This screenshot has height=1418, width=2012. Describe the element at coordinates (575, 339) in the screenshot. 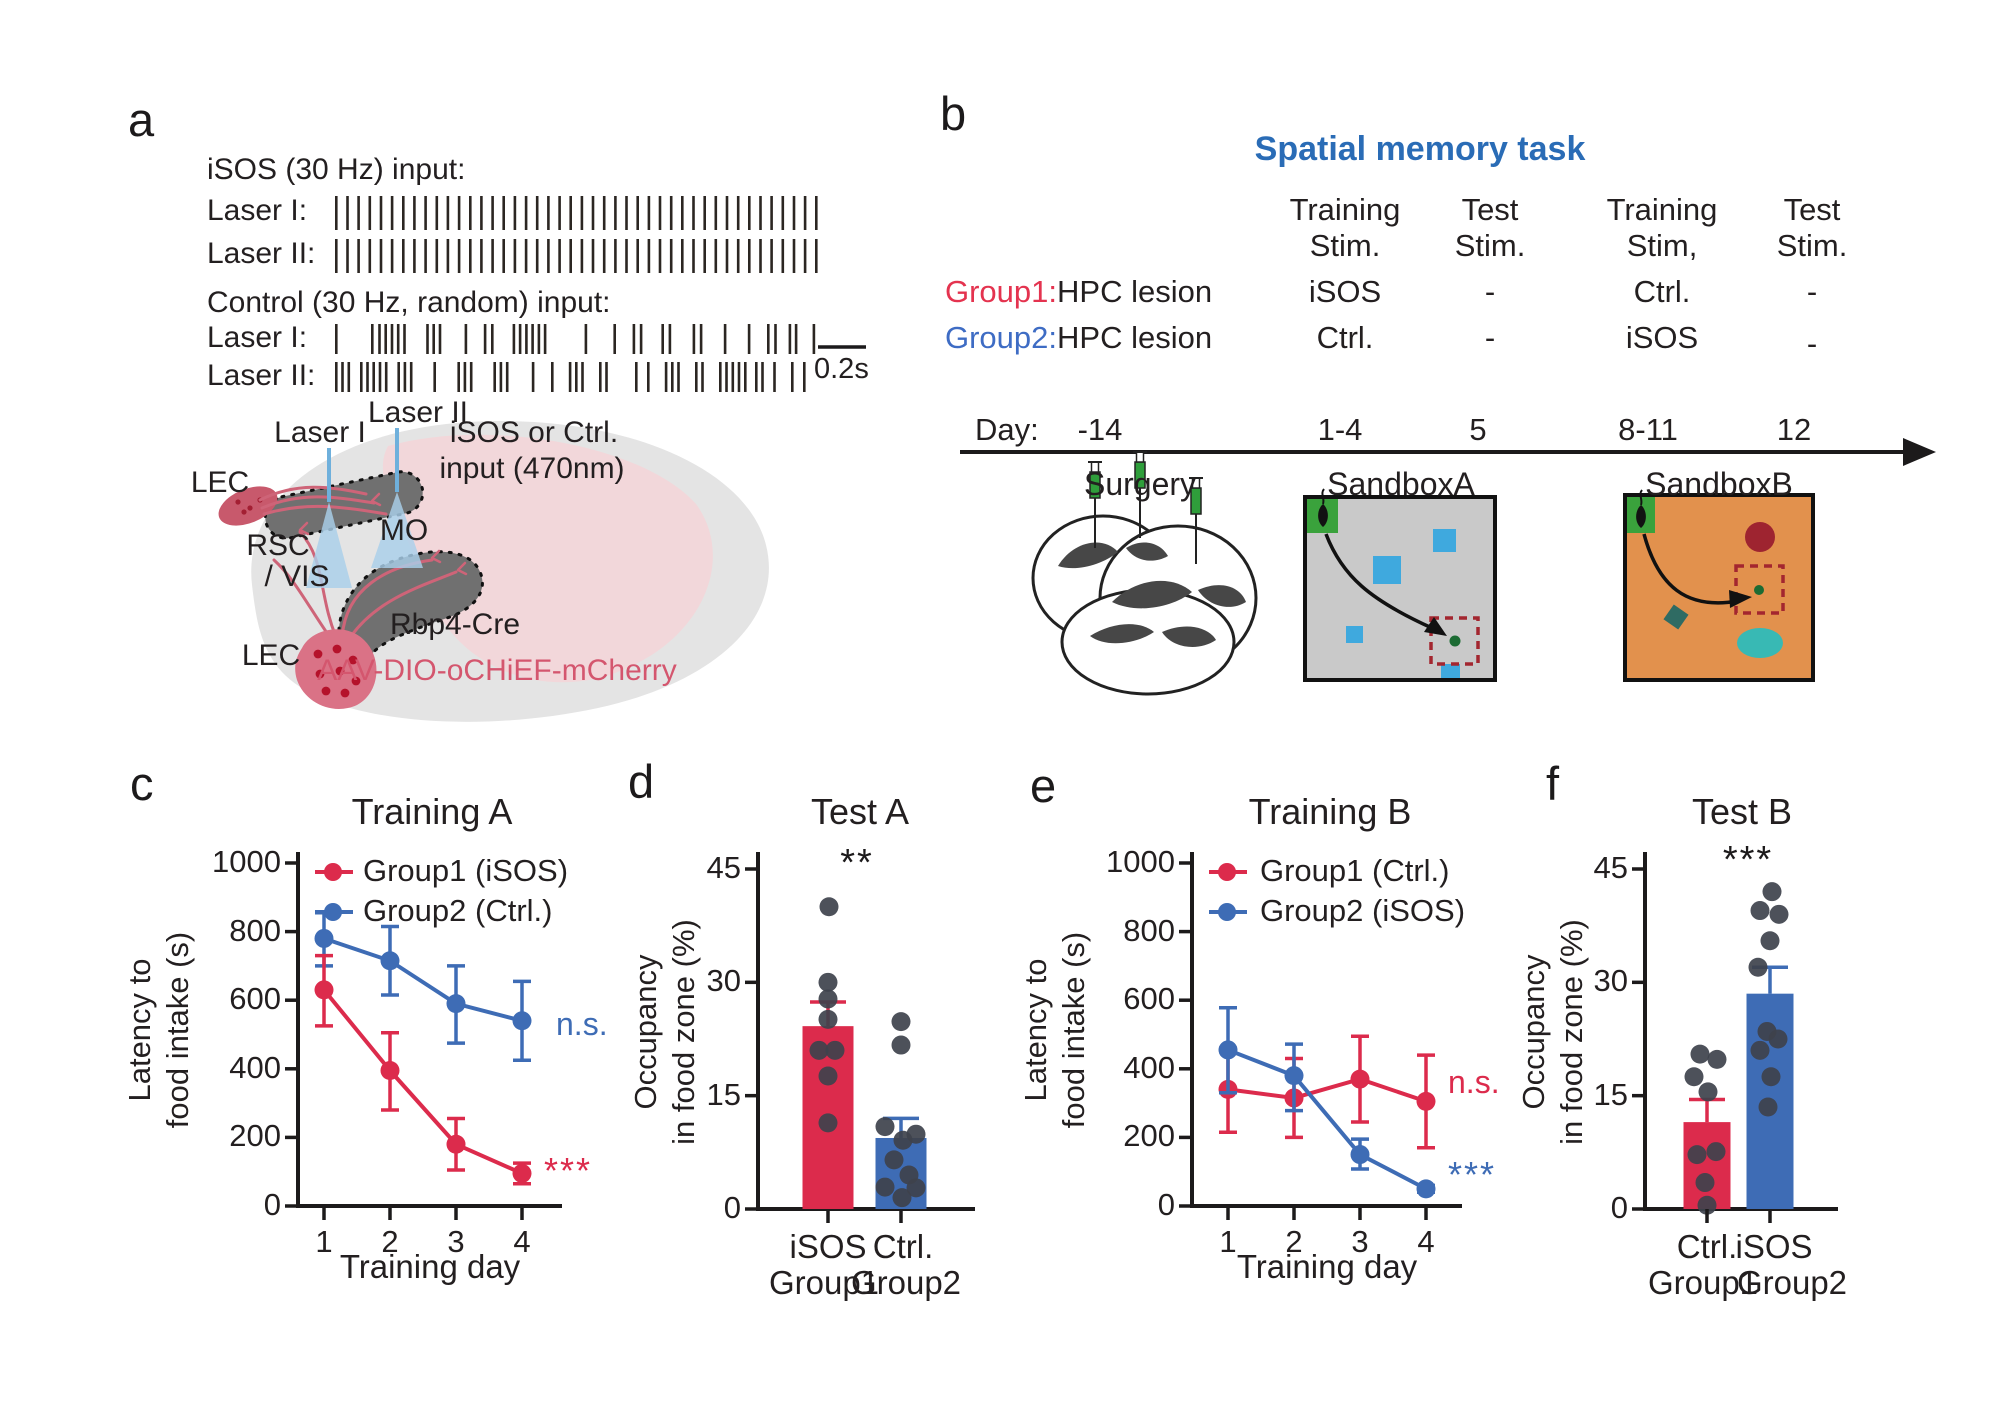

I see `control-laser1-train` at that location.